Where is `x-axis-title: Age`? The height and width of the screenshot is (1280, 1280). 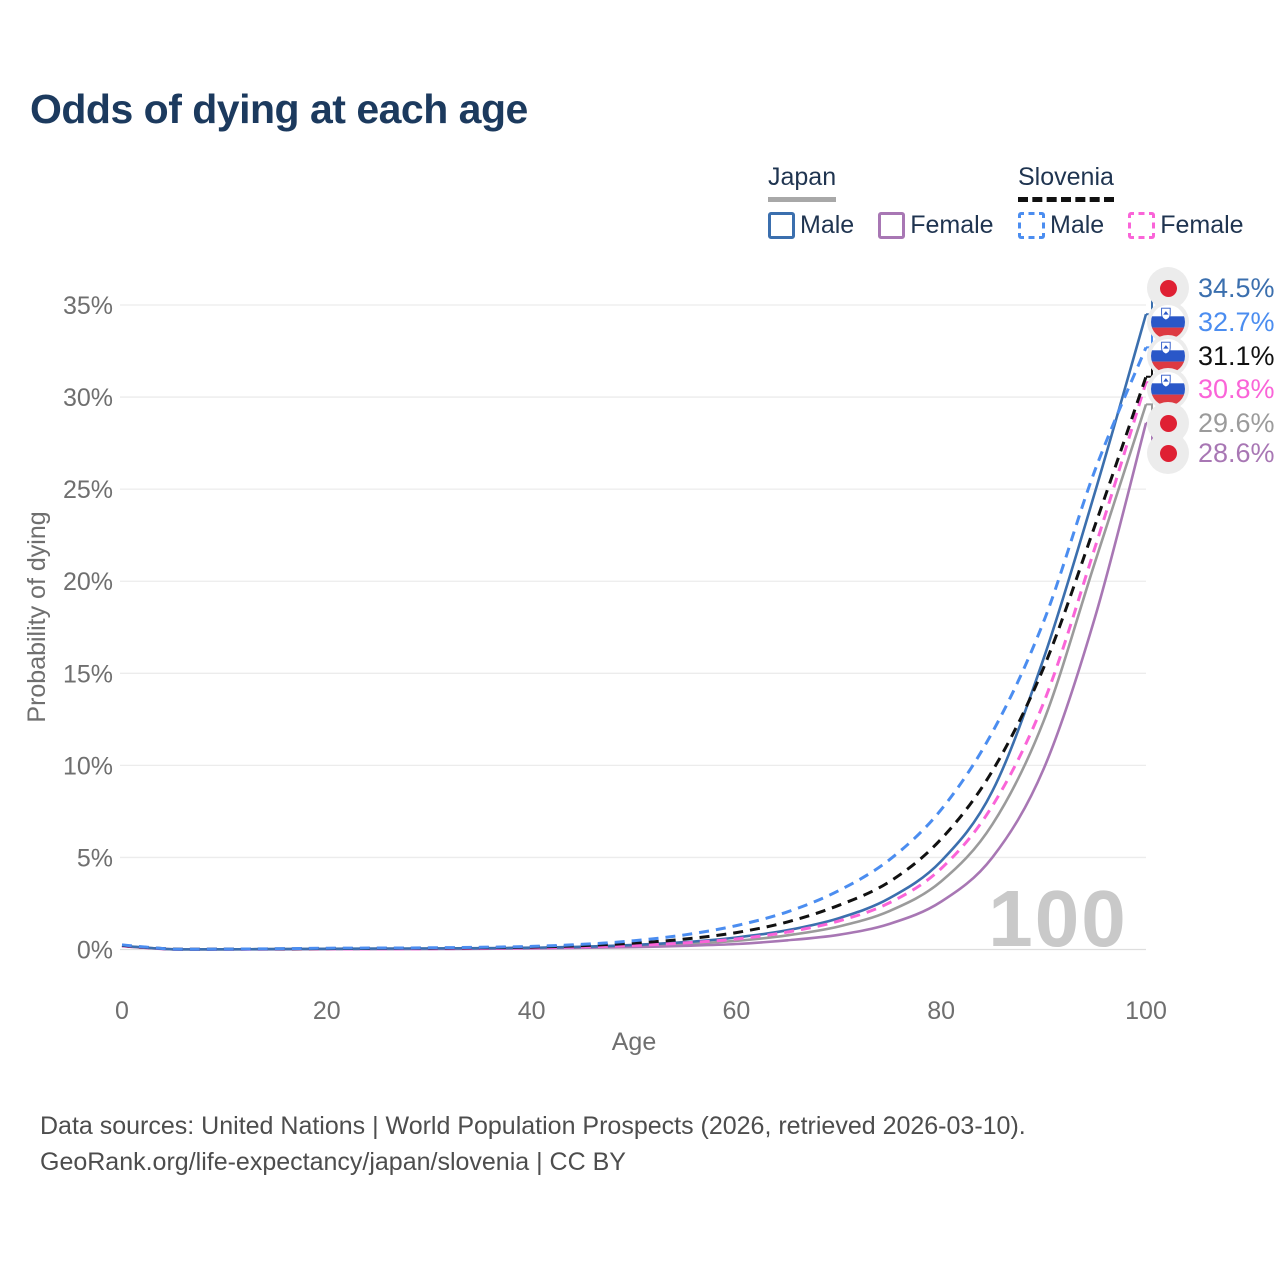 x-axis-title: Age is located at coordinates (634, 1042).